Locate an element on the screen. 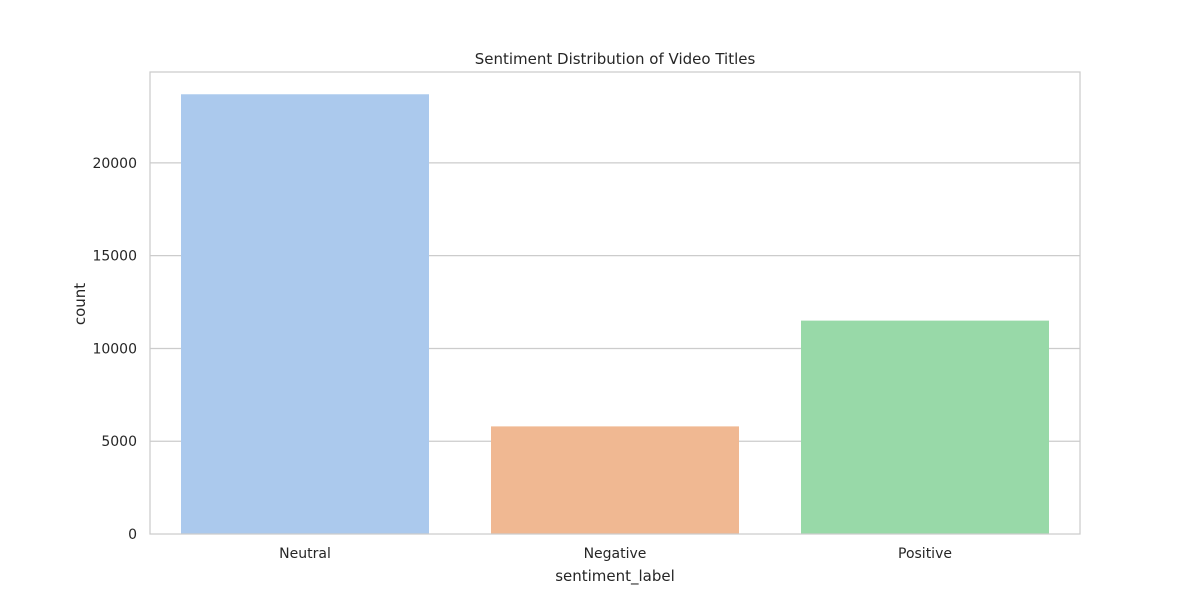 The height and width of the screenshot is (600, 1200). y-tick-label: 20000 is located at coordinates (114, 164).